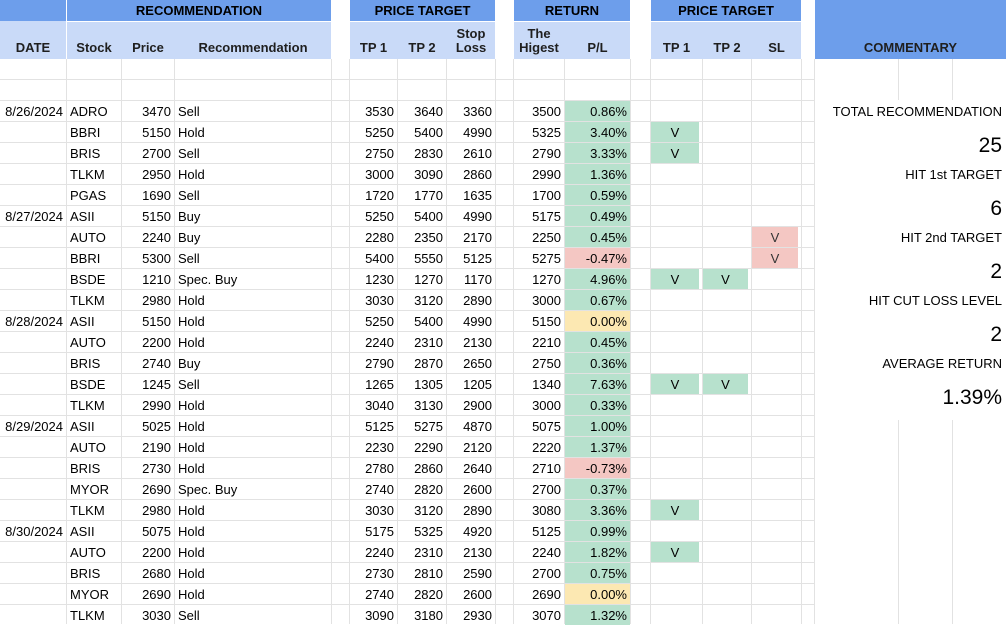  Describe the element at coordinates (379, 510) in the screenshot. I see `tp1-cell: 3030` at that location.